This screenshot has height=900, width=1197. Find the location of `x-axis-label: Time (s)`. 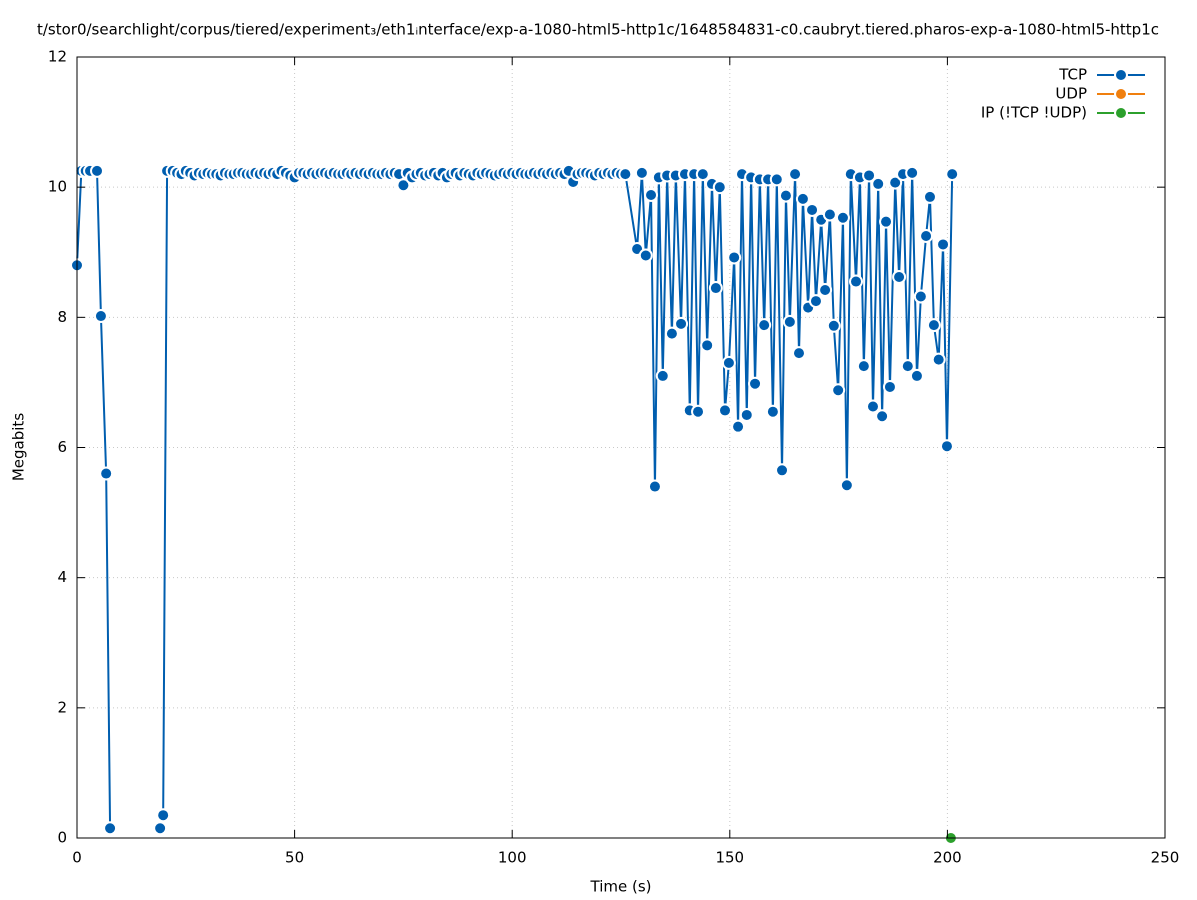

x-axis-label: Time (s) is located at coordinates (621, 887).